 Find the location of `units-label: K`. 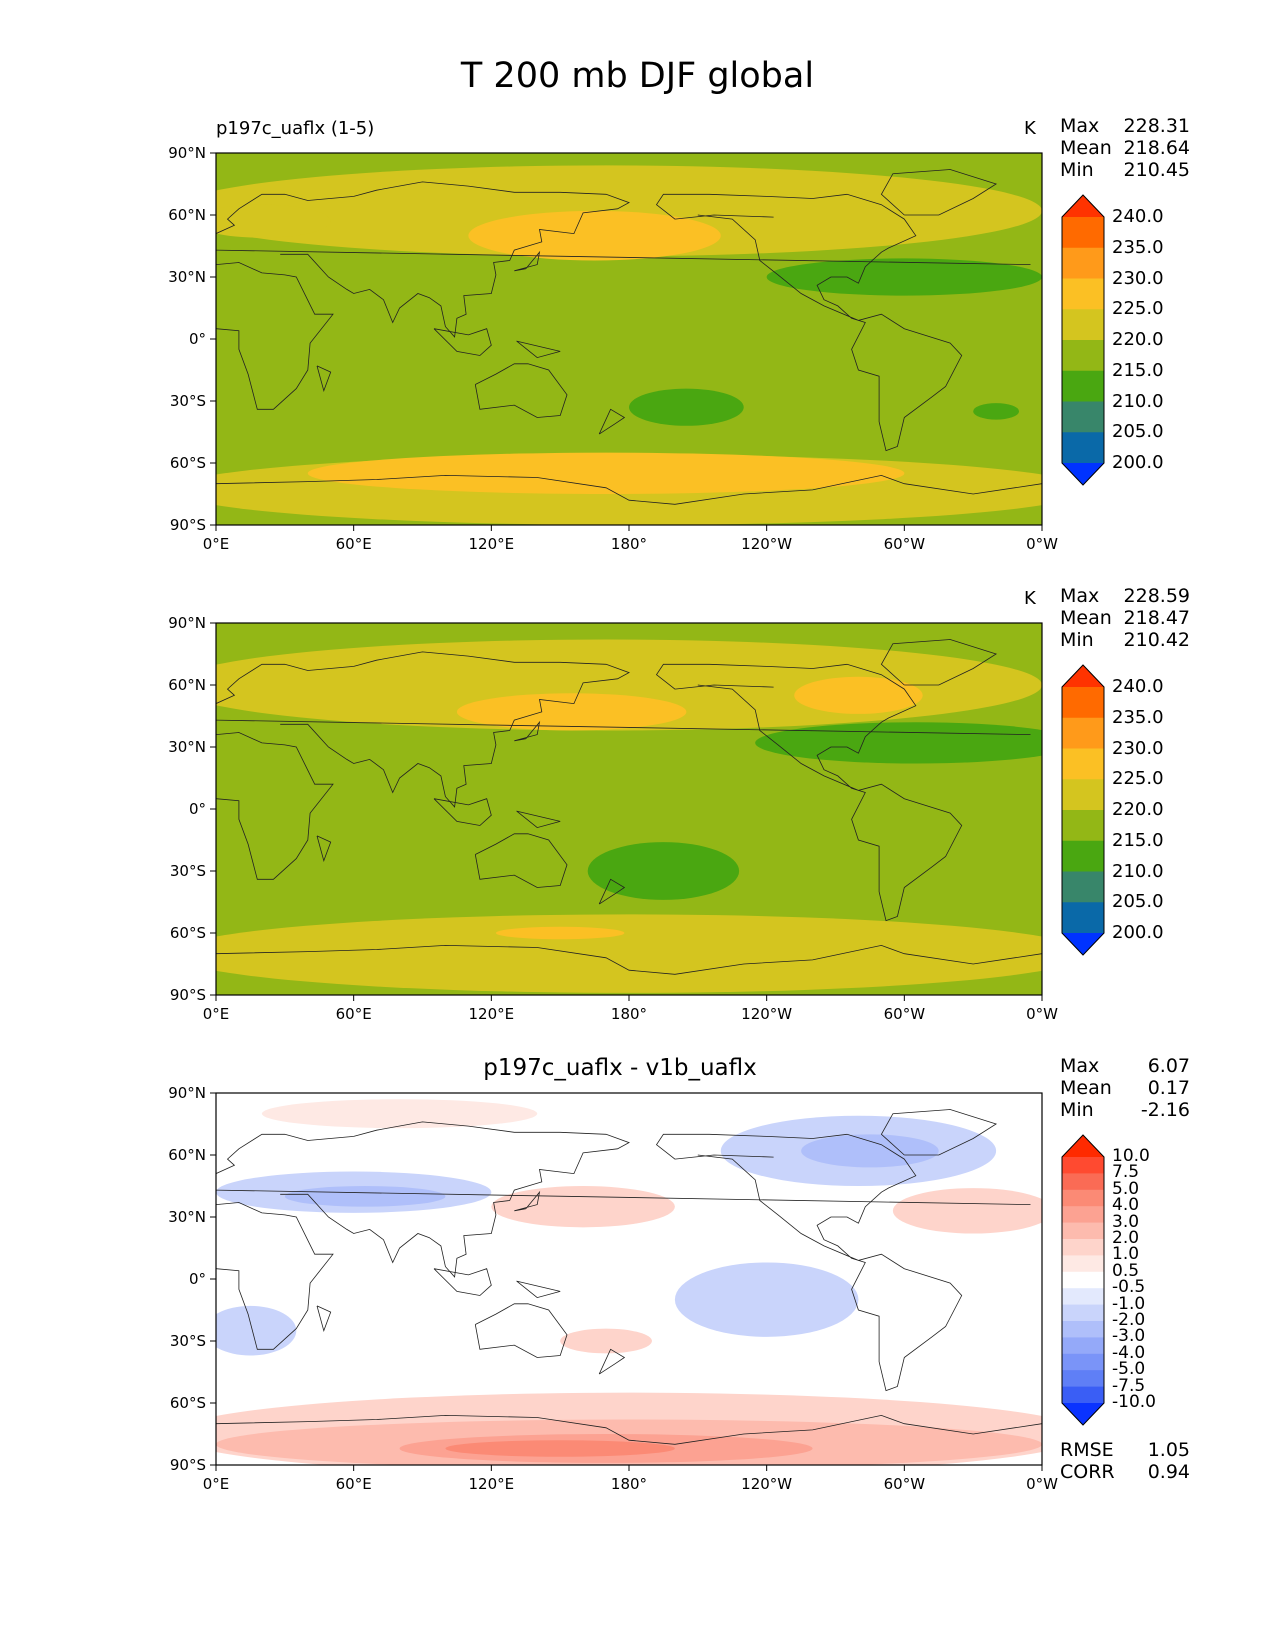

units-label: K is located at coordinates (1030, 128).